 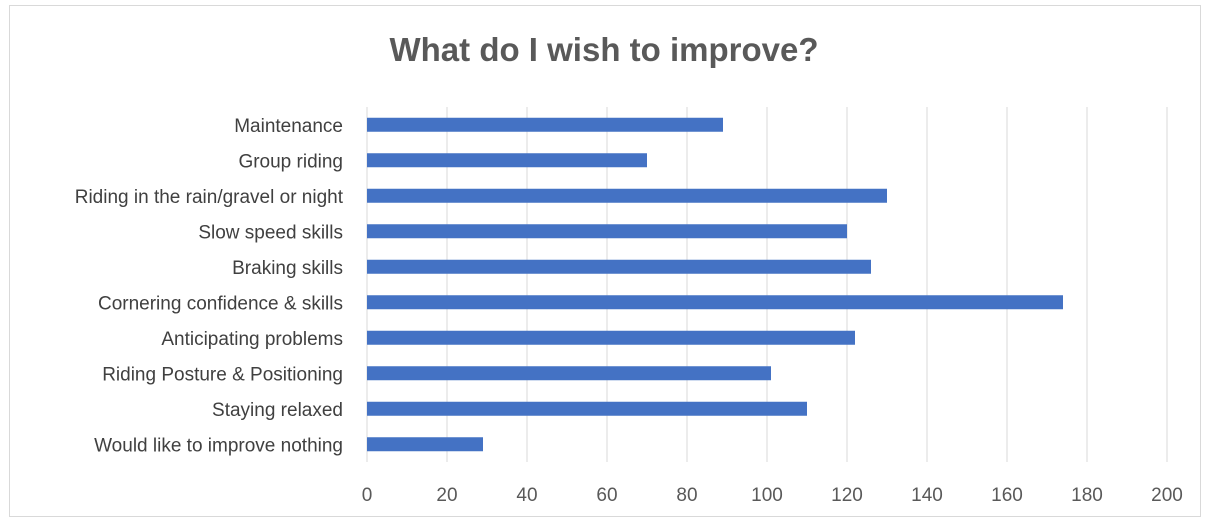 What do you see at coordinates (606, 495) in the screenshot?
I see `x-tick-label: 60` at bounding box center [606, 495].